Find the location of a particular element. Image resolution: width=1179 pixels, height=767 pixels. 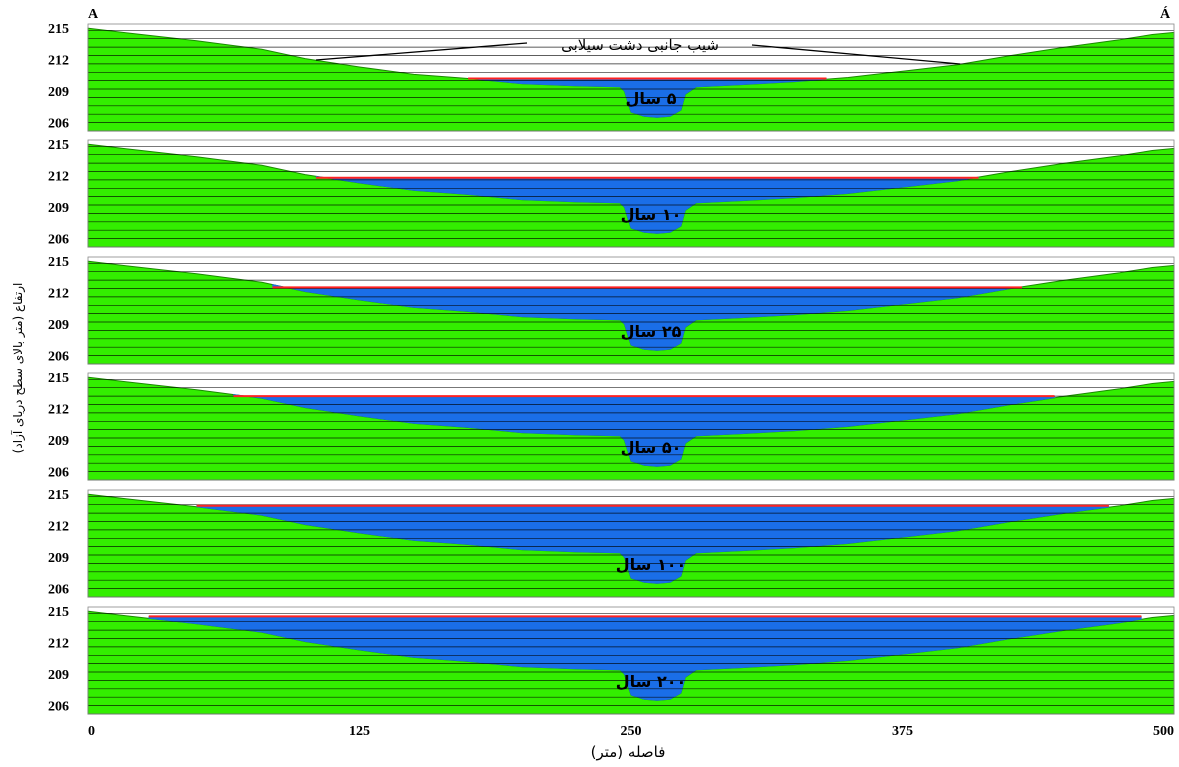

y-axis-title: ارتفاع (متر بالای سطح دریای آزاد) is located at coordinates (18, 368).